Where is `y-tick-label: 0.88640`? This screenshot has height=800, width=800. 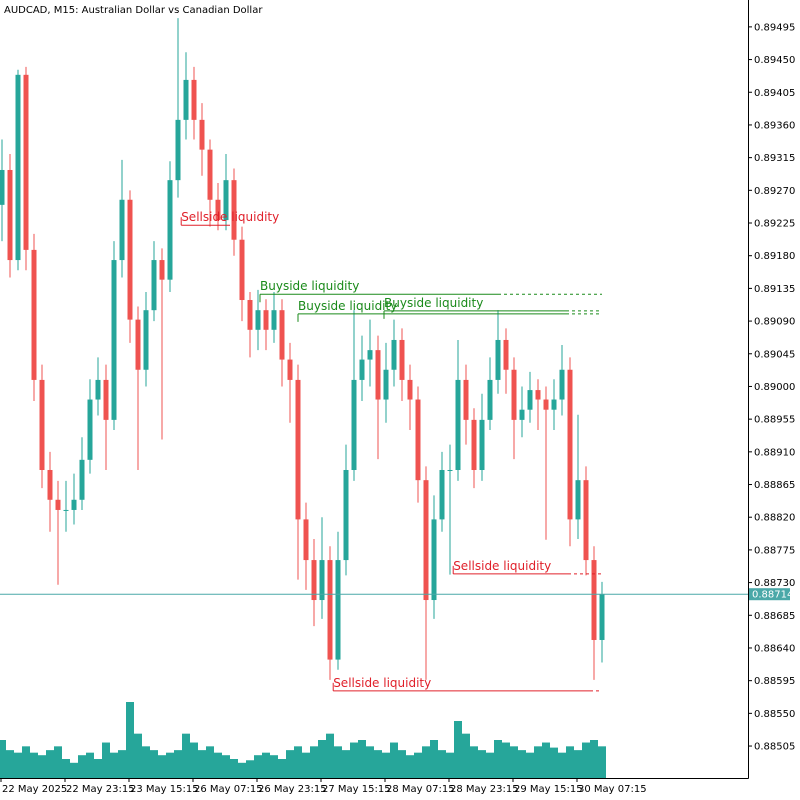
y-tick-label: 0.88640 is located at coordinates (774, 648).